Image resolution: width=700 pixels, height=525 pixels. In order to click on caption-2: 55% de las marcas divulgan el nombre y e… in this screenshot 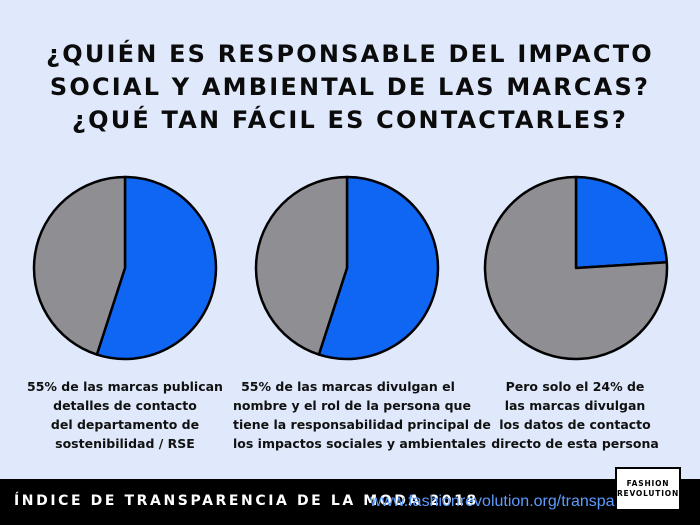, I will do `click(362, 415)`.